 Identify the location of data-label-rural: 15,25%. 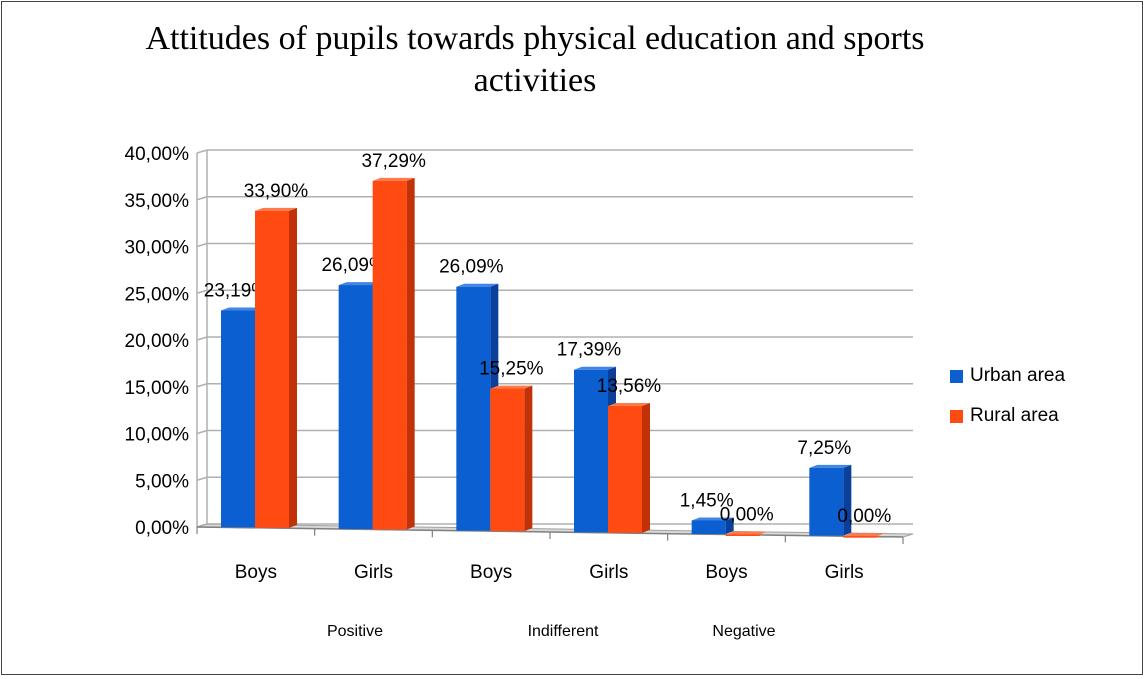
(511, 369).